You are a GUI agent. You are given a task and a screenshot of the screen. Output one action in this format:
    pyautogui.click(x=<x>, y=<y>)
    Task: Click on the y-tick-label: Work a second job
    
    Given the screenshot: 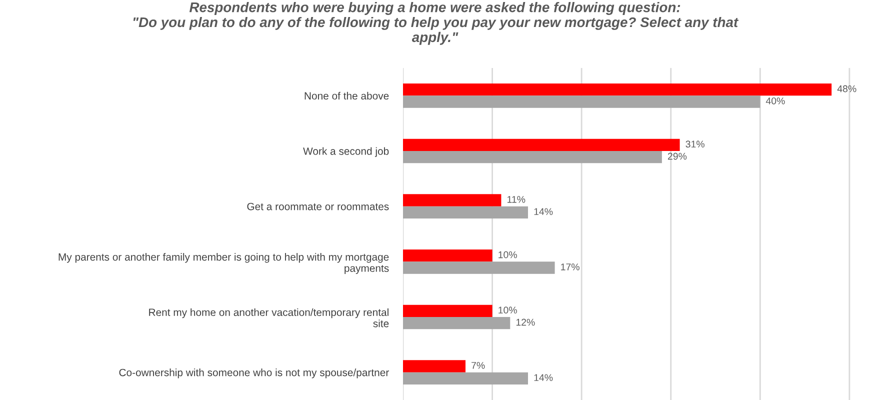 What is the action you would take?
    pyautogui.click(x=346, y=152)
    